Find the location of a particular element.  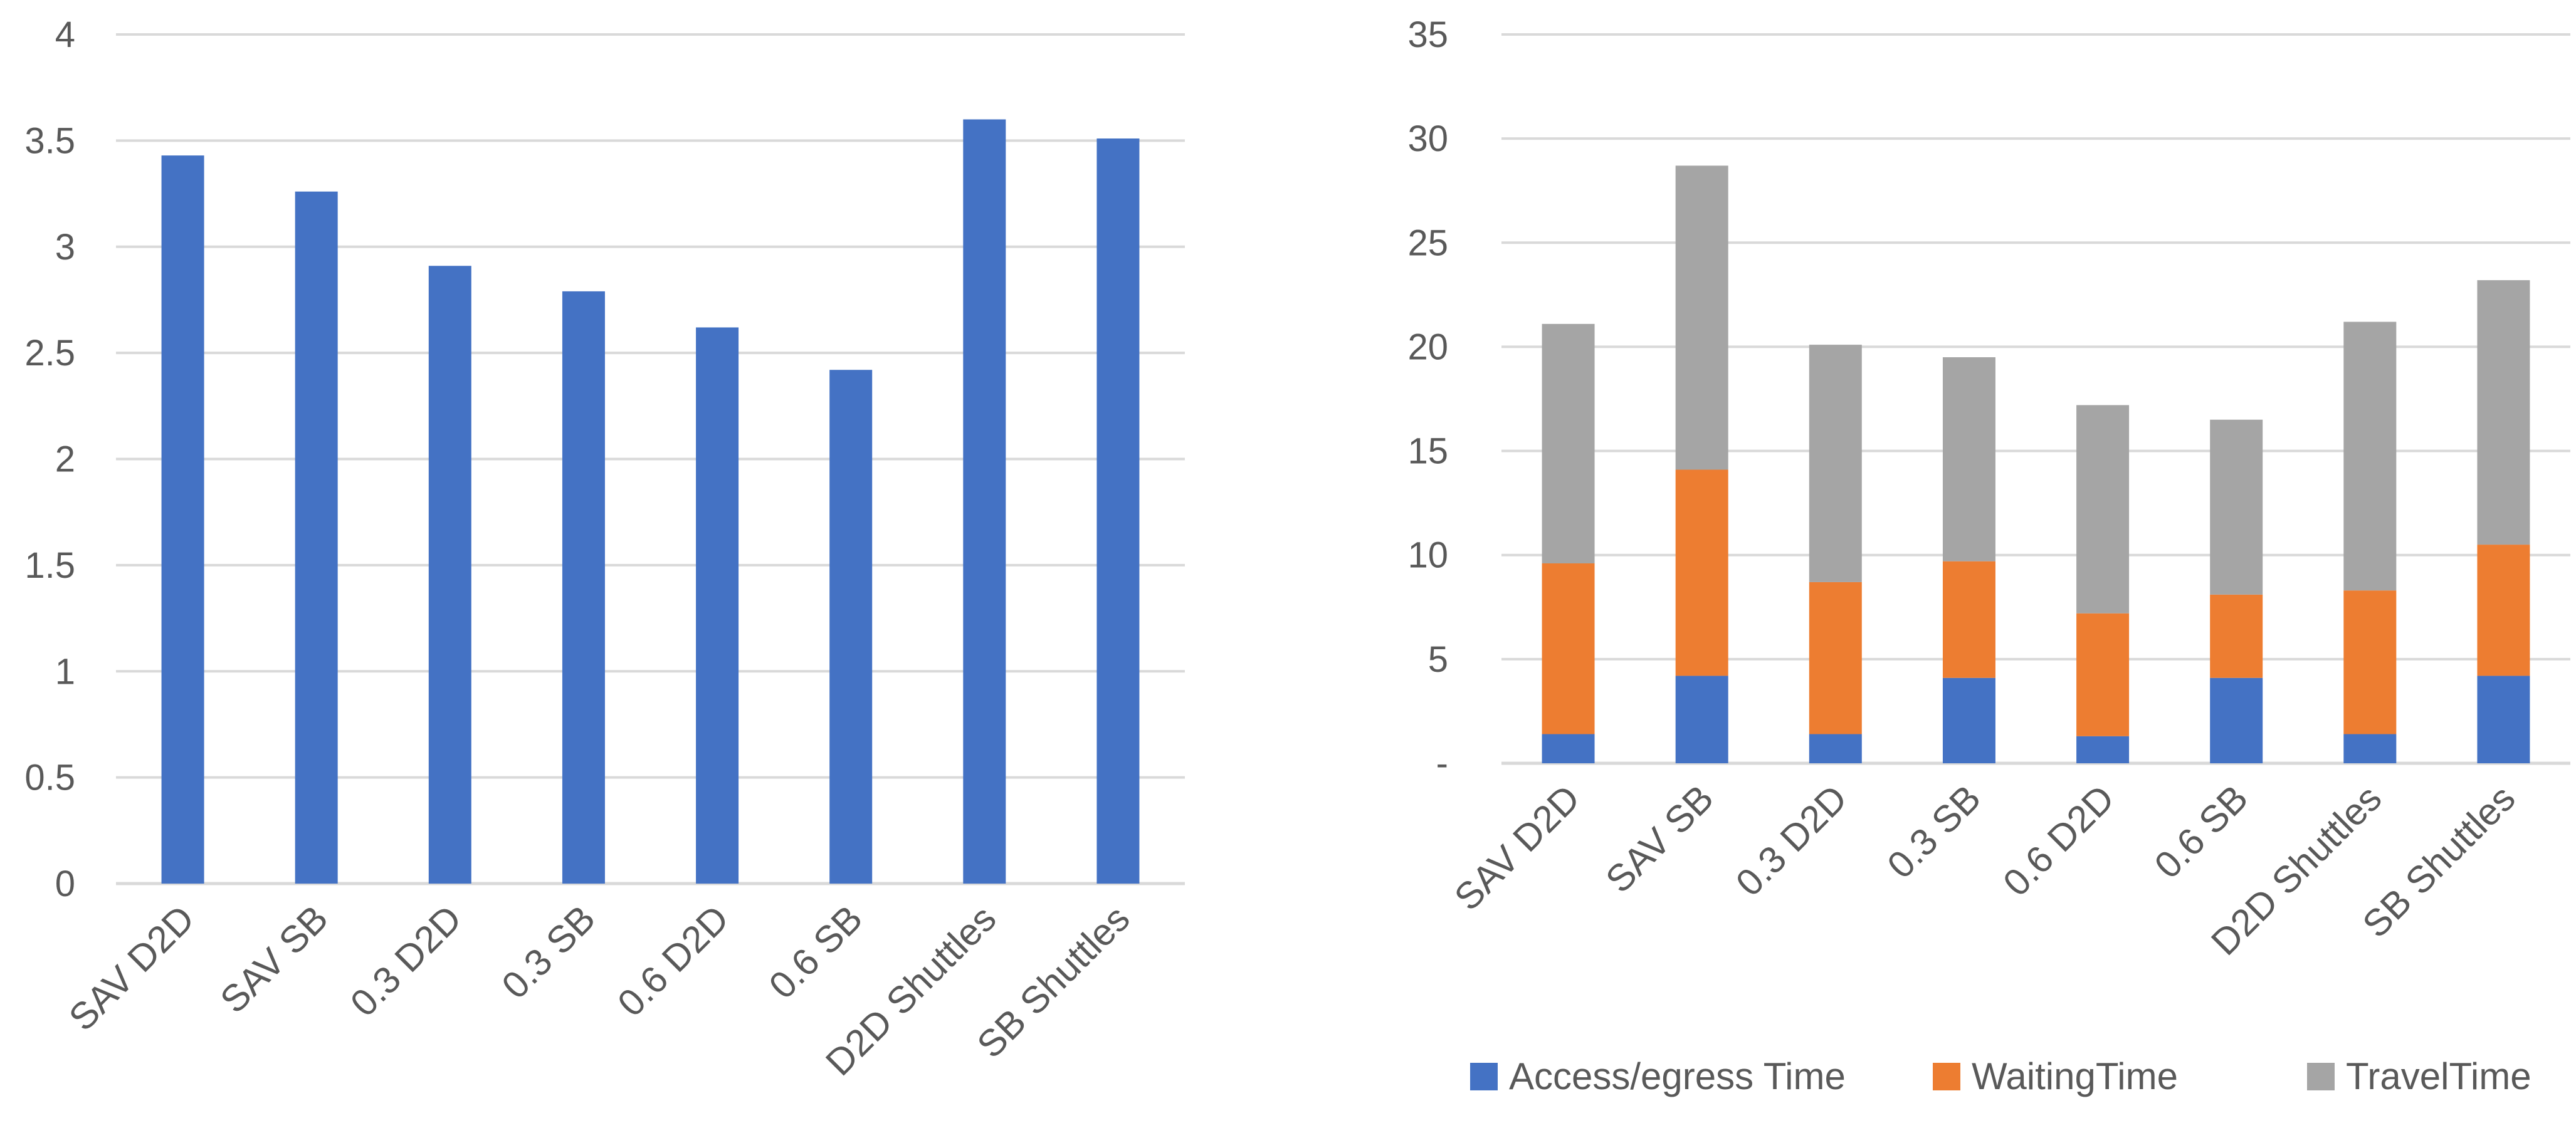

legend-label: Access/egress Time is located at coordinates (1677, 1076).